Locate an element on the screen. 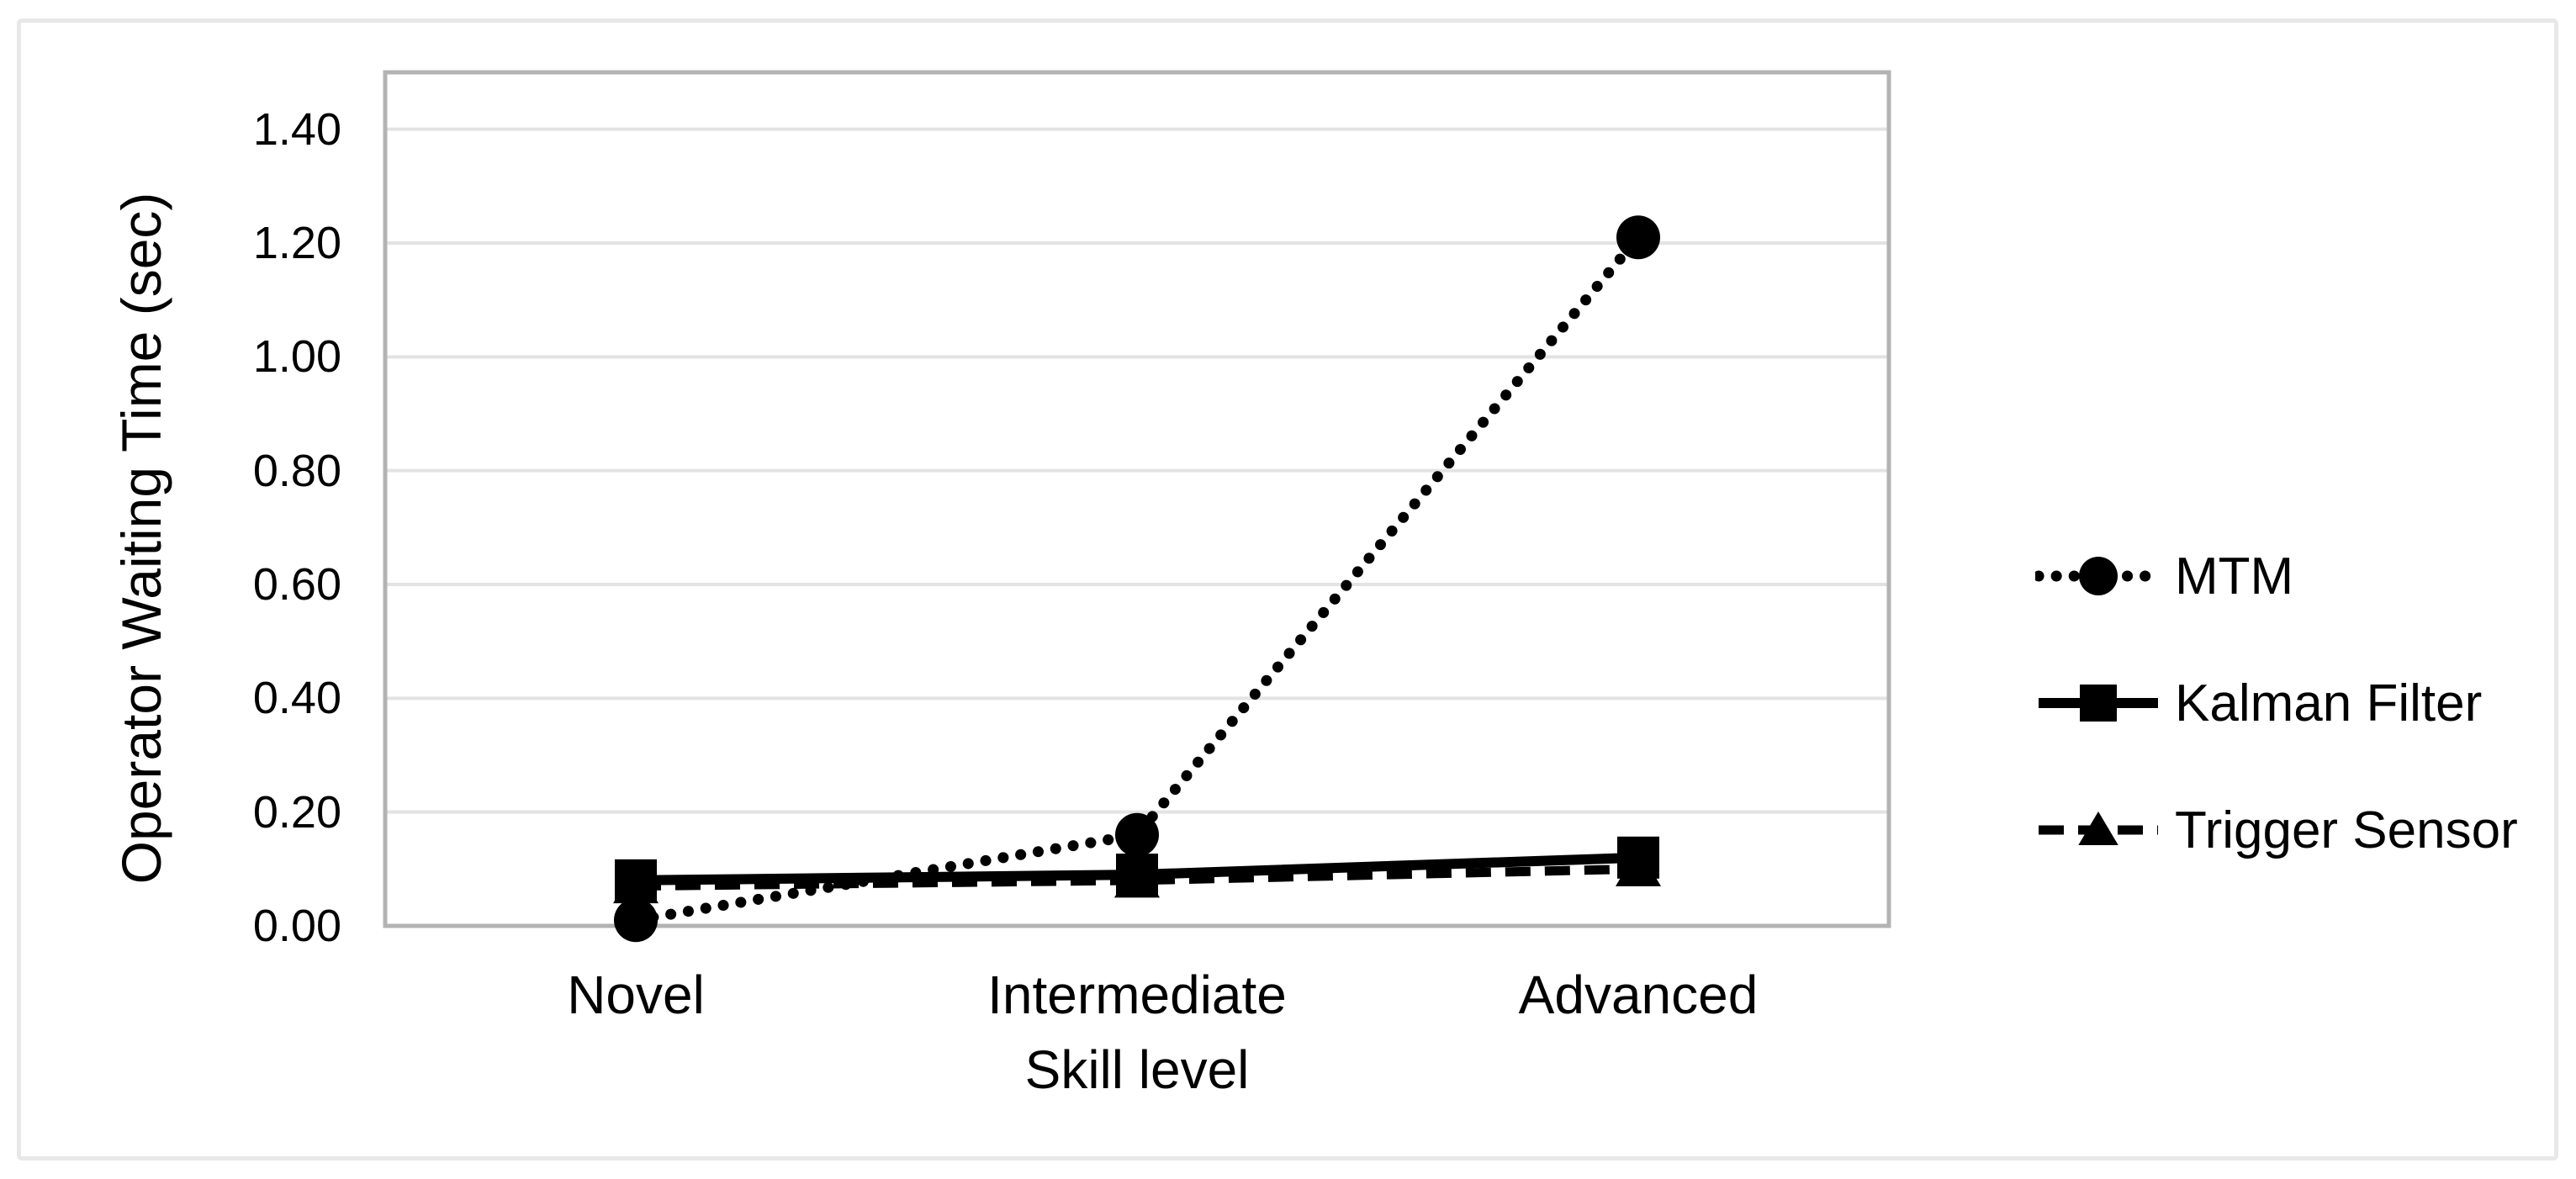 This screenshot has width=2576, height=1179. legend-item-trigger-sensor: Trigger Sensor is located at coordinates (2276, 830).